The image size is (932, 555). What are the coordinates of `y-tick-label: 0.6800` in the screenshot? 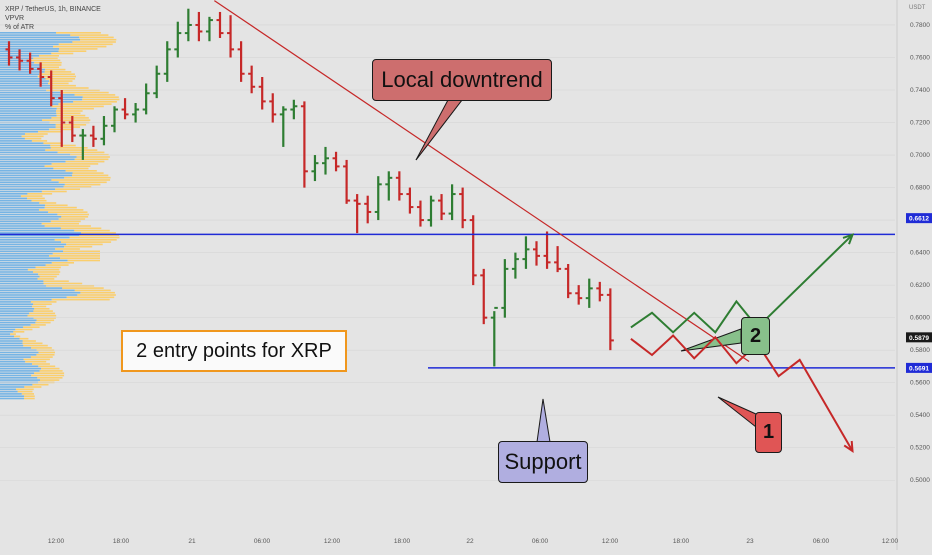 It's located at (920, 188).